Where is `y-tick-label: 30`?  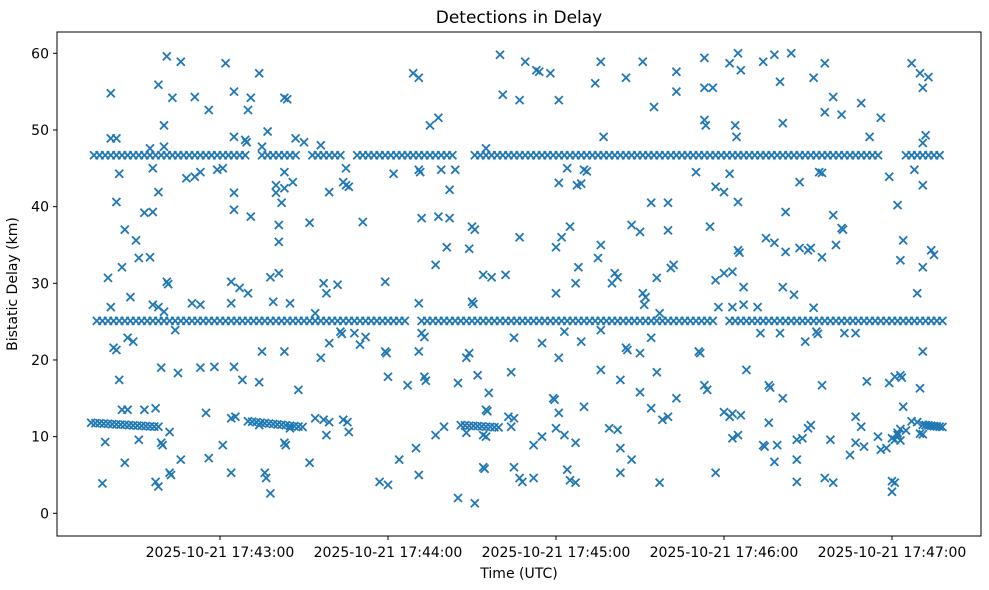
y-tick-label: 30 is located at coordinates (40, 284).